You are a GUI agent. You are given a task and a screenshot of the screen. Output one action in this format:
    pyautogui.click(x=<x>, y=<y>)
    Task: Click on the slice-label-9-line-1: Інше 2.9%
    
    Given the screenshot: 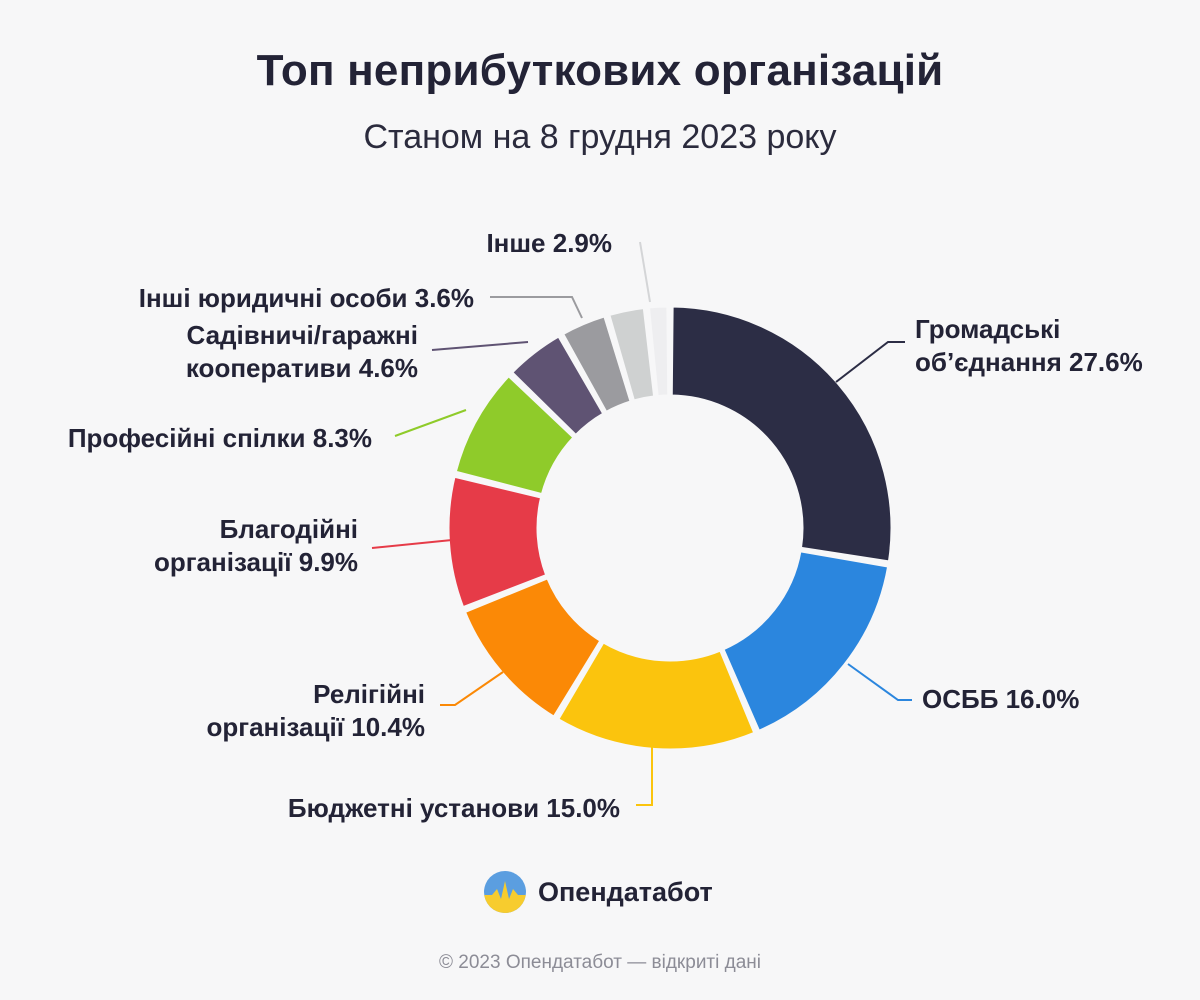 What is the action you would take?
    pyautogui.click(x=549, y=243)
    